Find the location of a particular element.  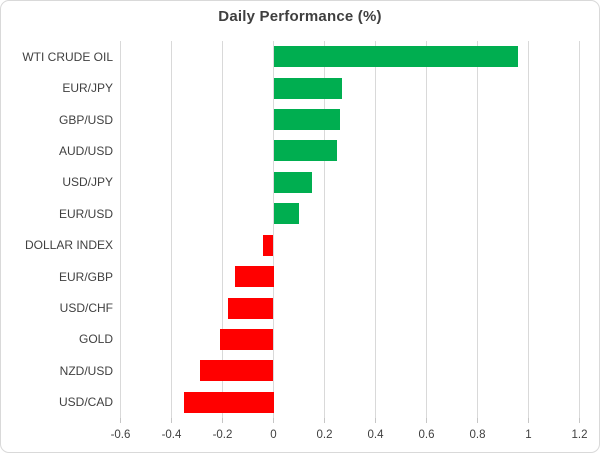

category-label: GOLD is located at coordinates (95, 339).